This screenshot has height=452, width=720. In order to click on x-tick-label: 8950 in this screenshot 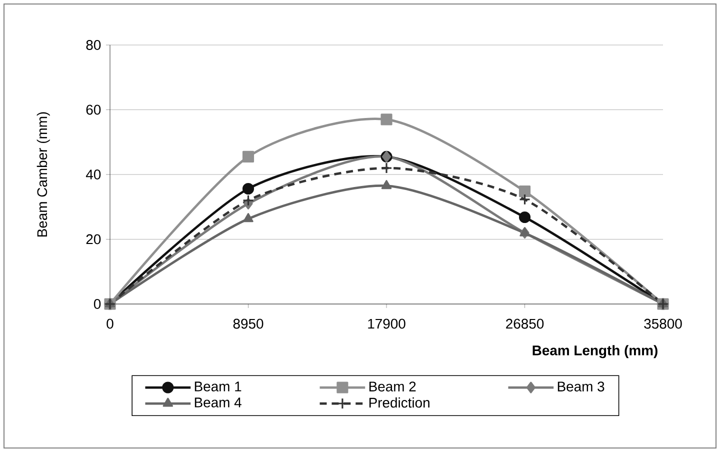, I will do `click(248, 323)`.